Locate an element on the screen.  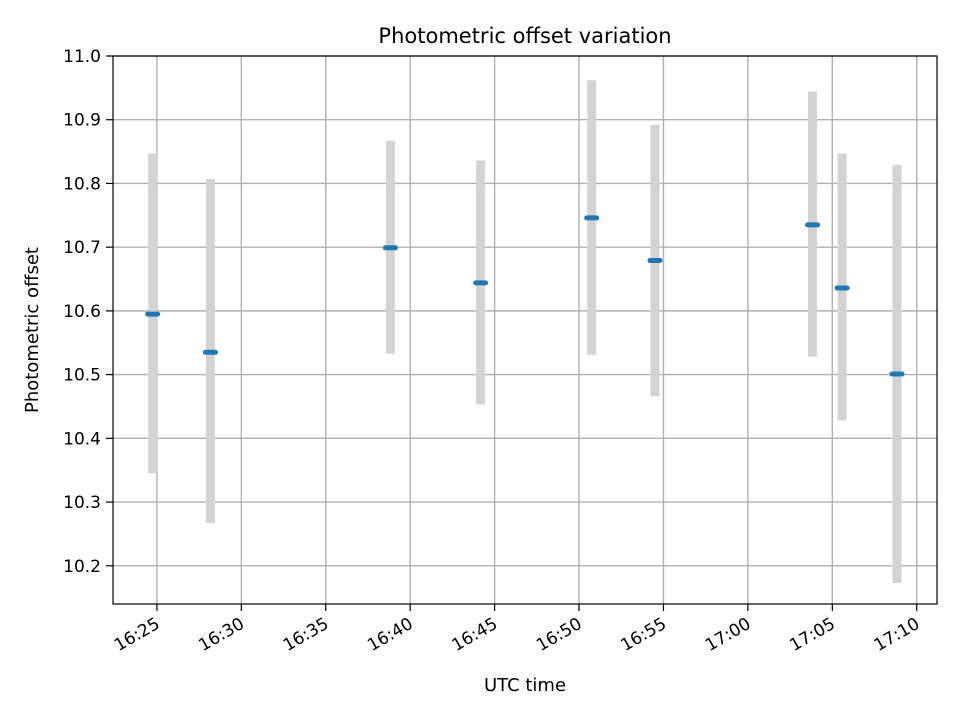
y-tick-label: 10.2 is located at coordinates (82, 567).